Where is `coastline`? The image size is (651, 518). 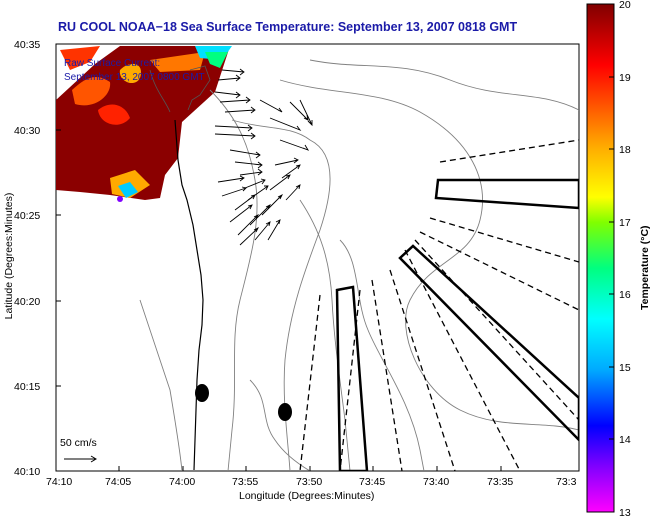
coastline is located at coordinates (189, 295).